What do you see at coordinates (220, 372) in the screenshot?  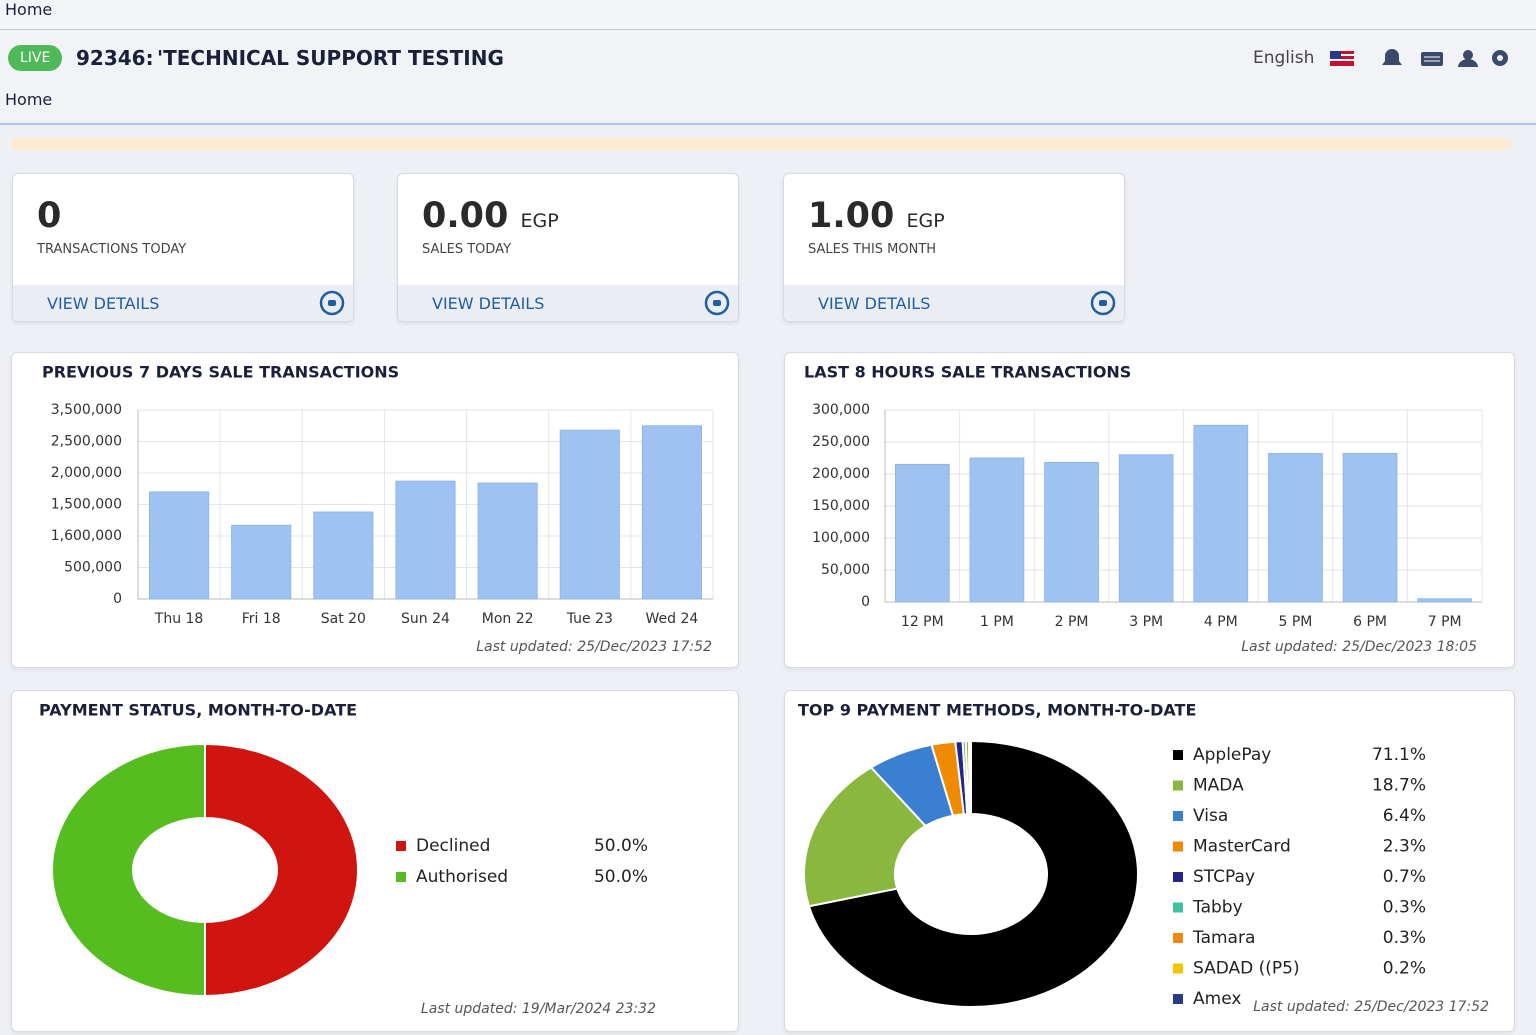 I see `chart-title: PREVIOUS 7 DAYS SALE TRANSACTIONS` at bounding box center [220, 372].